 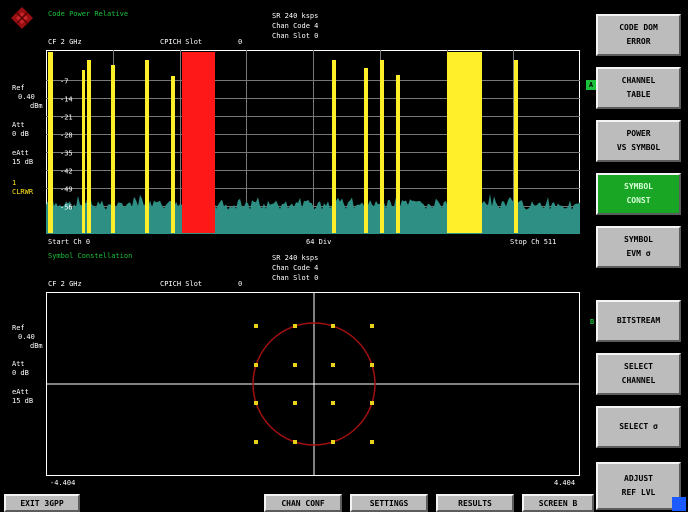 I want to click on results-button: RESULTS, so click(x=475, y=503).